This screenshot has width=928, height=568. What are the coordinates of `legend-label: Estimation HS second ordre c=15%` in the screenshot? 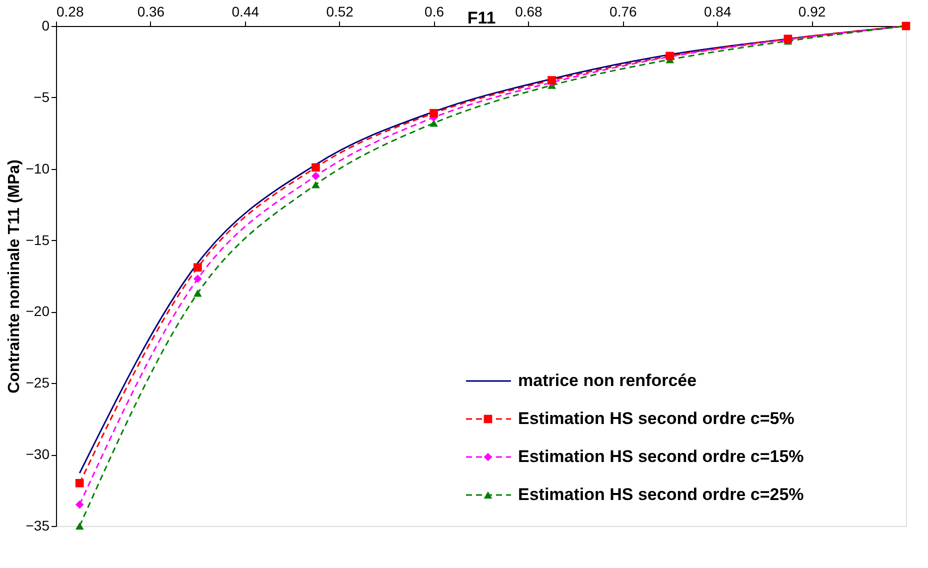 It's located at (661, 456).